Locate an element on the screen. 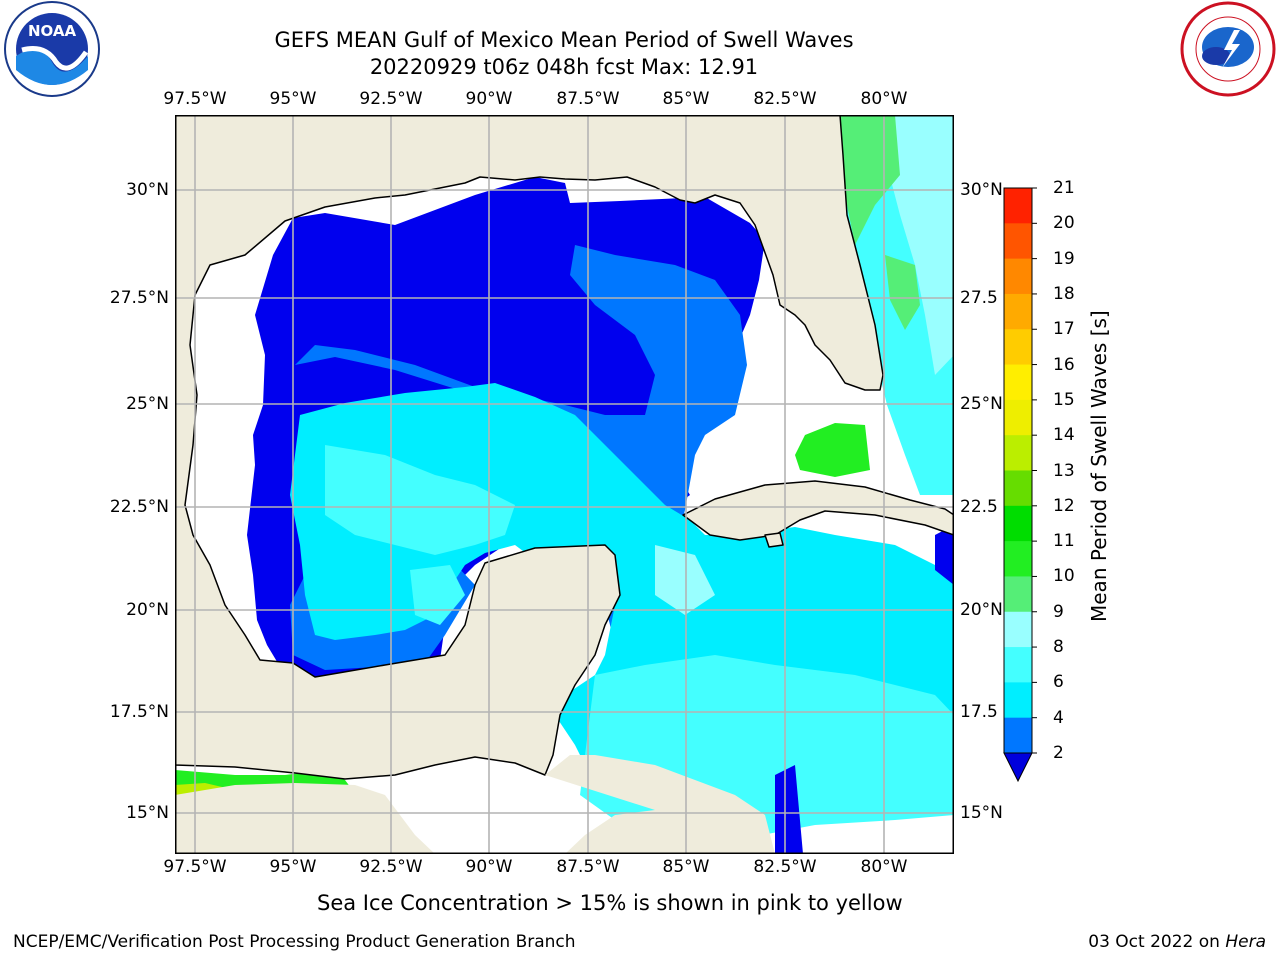 This screenshot has width=1280, height=960. lon-label-top: 82.5°W is located at coordinates (785, 99).